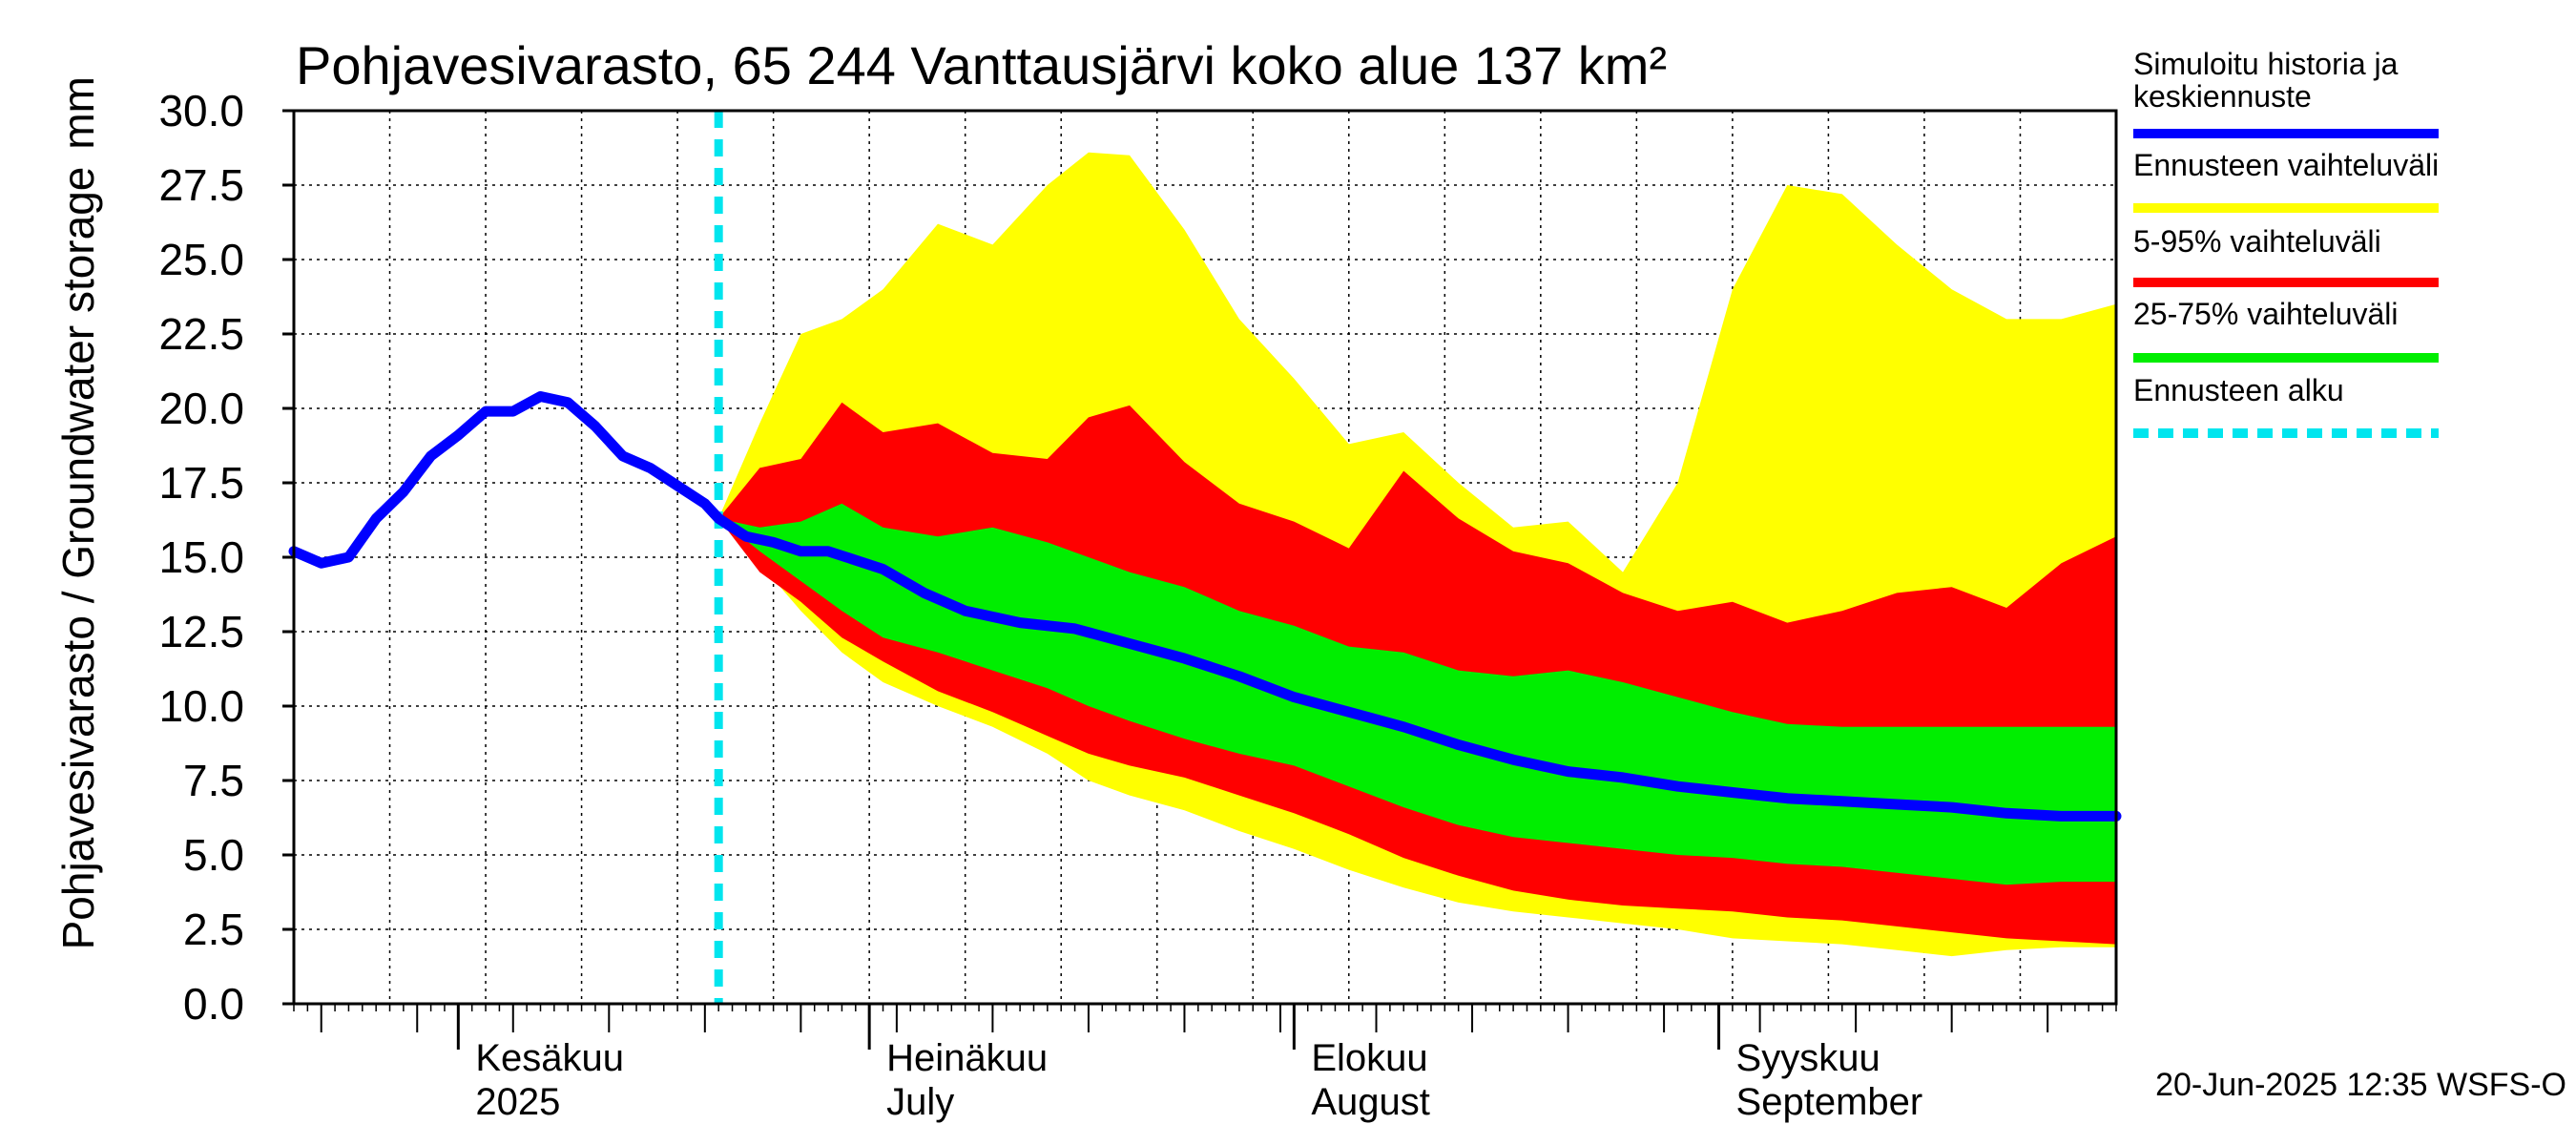 This screenshot has width=2576, height=1145. Describe the element at coordinates (201, 334) in the screenshot. I see `y-tick-label: 22.5` at that location.